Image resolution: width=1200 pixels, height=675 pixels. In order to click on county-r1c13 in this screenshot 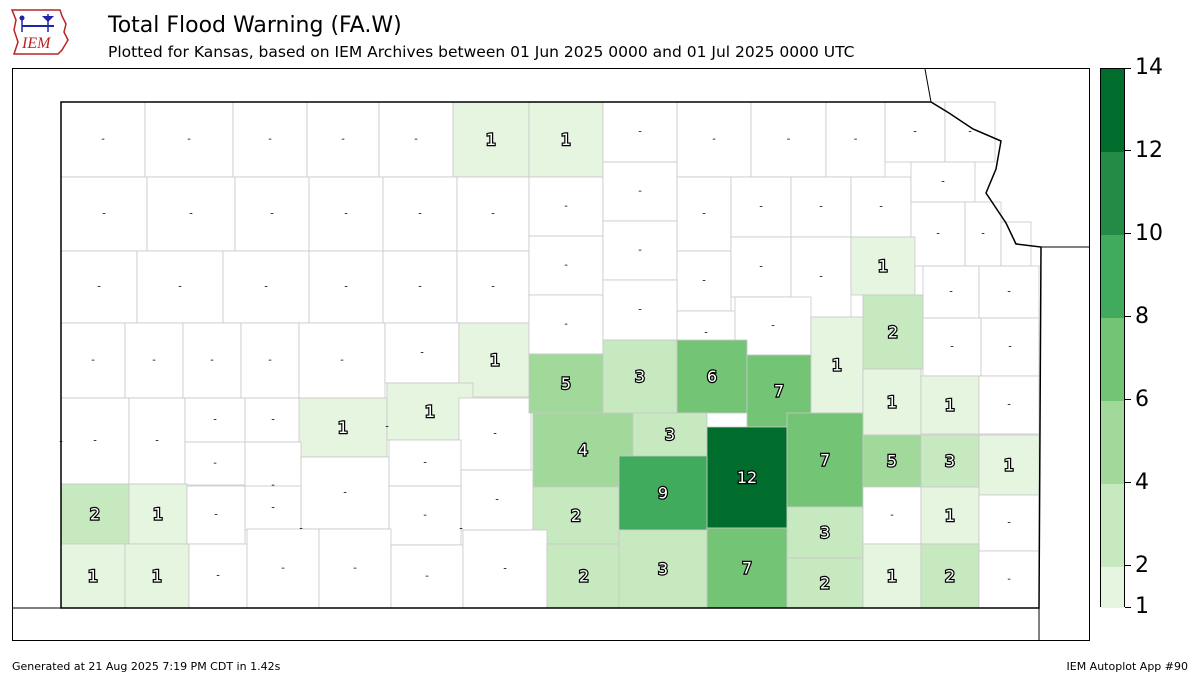, I will do `click(970, 132)`.